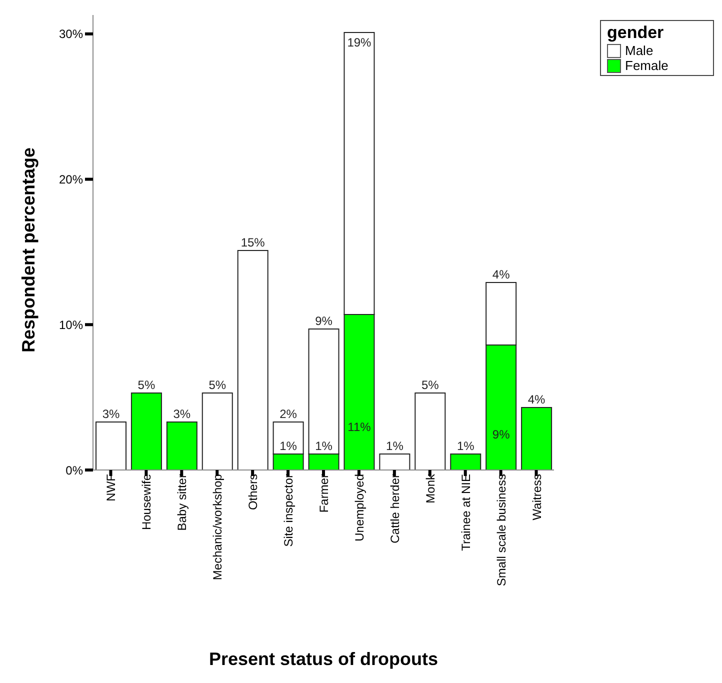 The width and height of the screenshot is (722, 683). What do you see at coordinates (111, 488) in the screenshot?
I see `x-tick-label: NWF` at bounding box center [111, 488].